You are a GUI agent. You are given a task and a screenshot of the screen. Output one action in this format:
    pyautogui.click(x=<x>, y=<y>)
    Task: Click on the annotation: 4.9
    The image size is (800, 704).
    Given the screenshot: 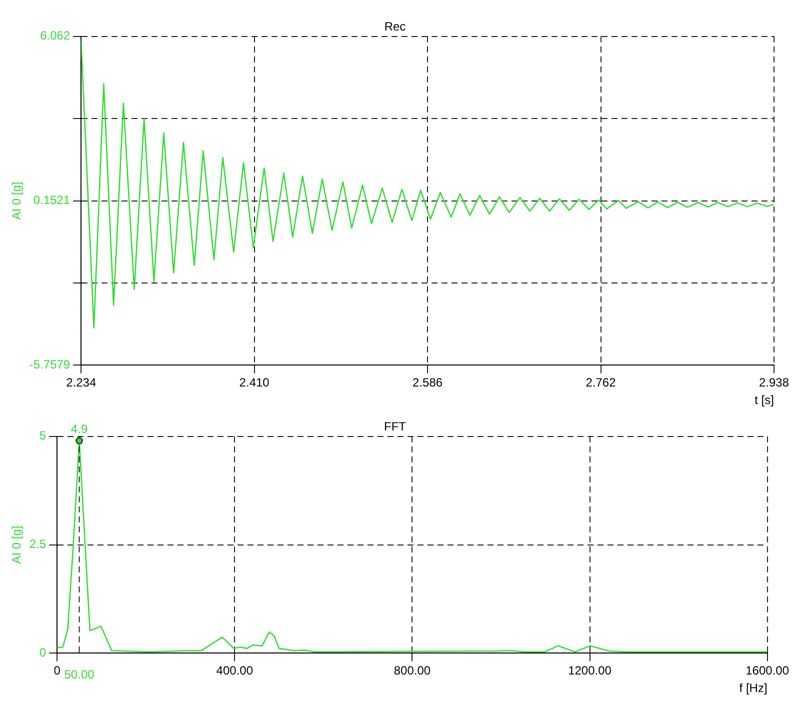 What is the action you would take?
    pyautogui.click(x=79, y=429)
    